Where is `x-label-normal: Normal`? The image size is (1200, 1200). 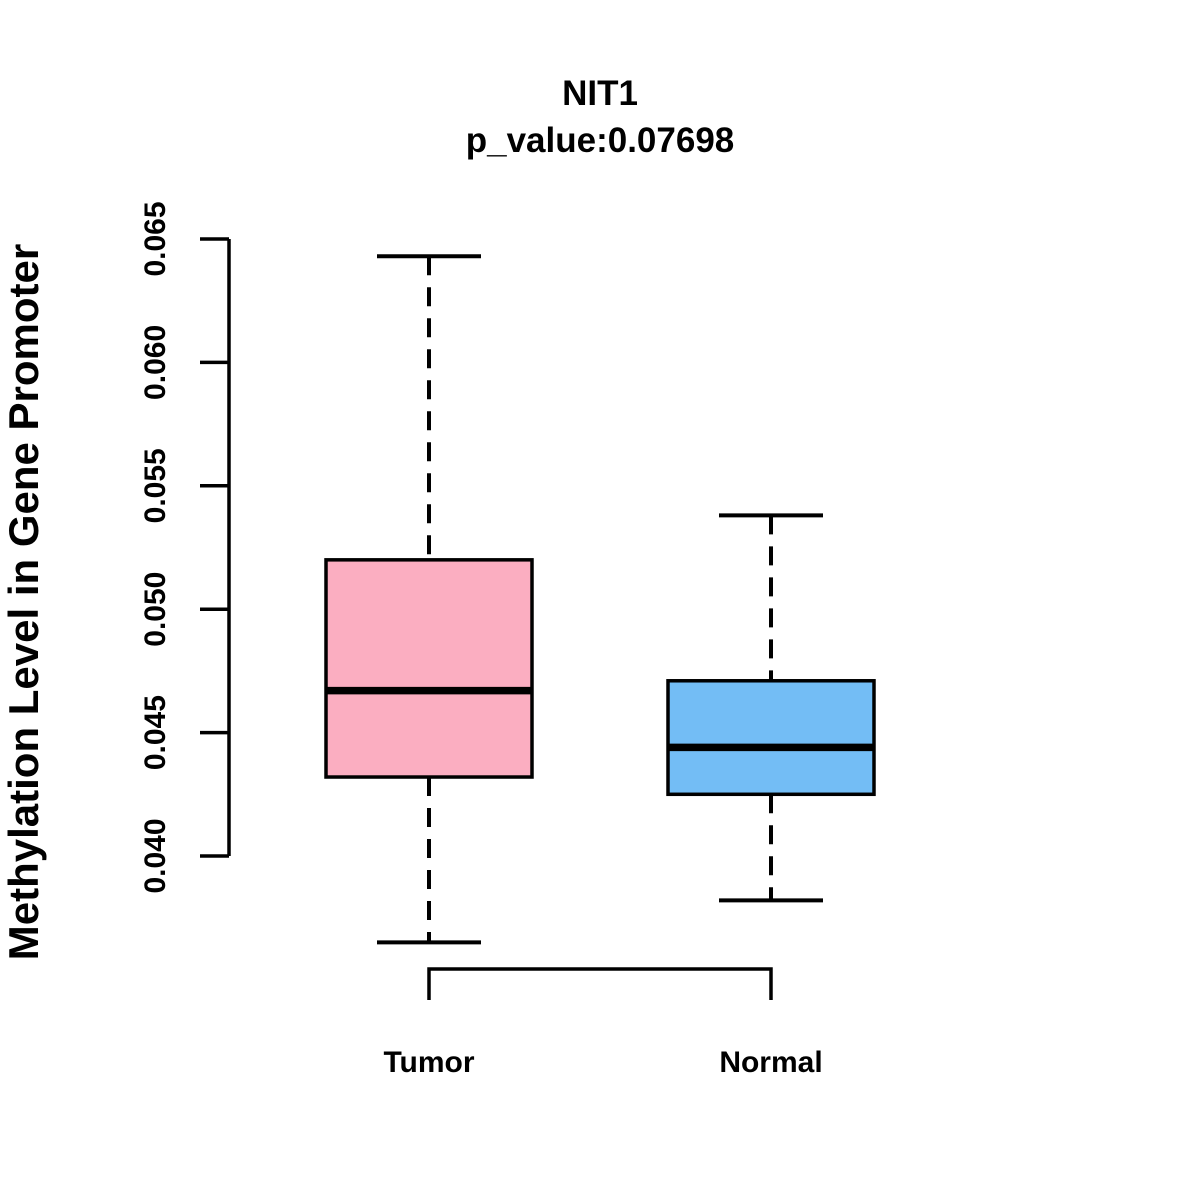 x-label-normal: Normal is located at coordinates (770, 1062).